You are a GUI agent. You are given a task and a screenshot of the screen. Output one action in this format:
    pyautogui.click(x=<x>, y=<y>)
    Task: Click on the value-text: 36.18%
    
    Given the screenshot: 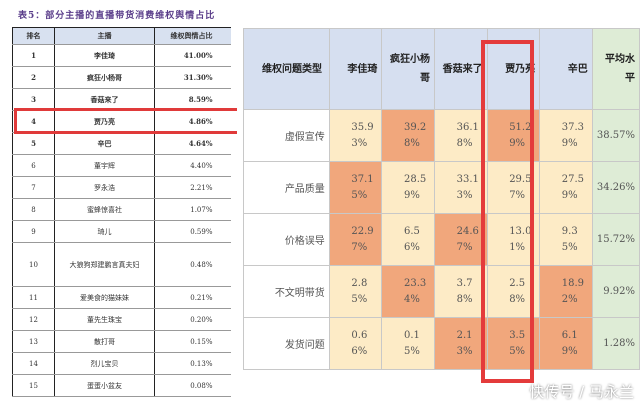 What is the action you would take?
    pyautogui.click(x=467, y=135)
    